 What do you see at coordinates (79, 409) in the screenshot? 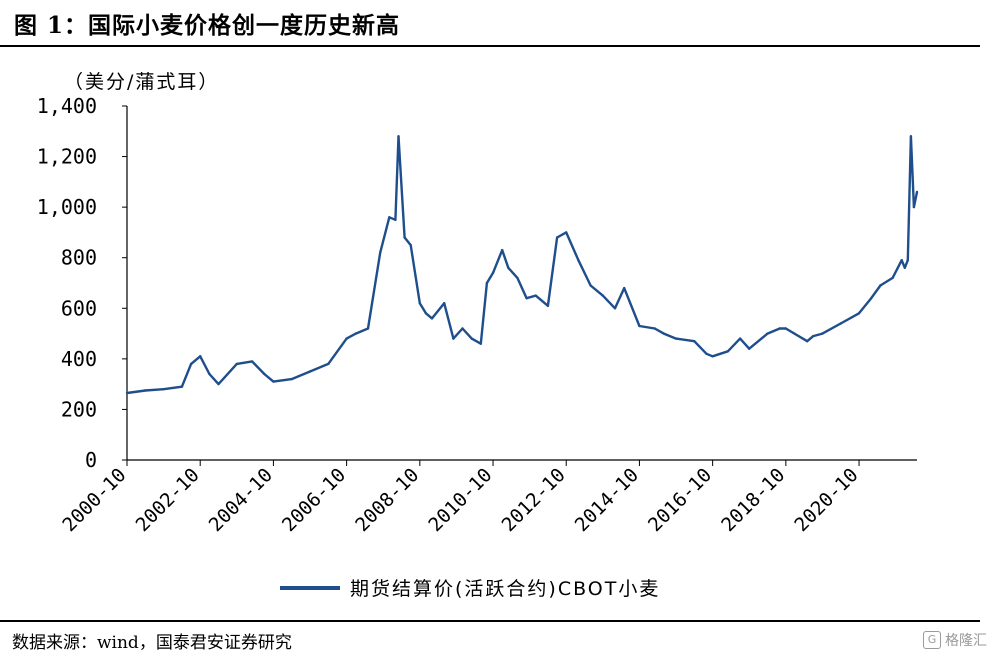
I see `y-tick-label: 200` at bounding box center [79, 409].